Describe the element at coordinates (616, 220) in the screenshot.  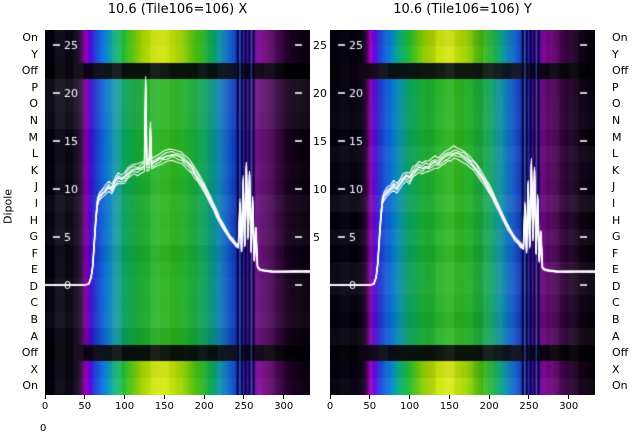
I see `row-label: H` at that location.